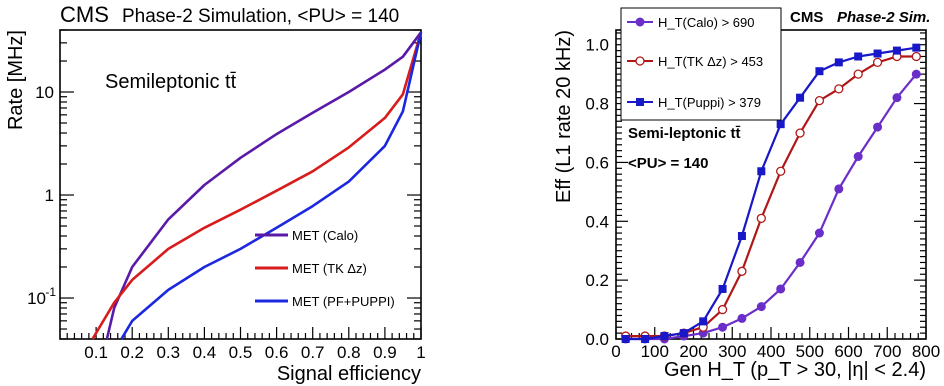 This screenshot has height=386, width=944. I want to click on right-x-tick-label: 500, so click(810, 351).